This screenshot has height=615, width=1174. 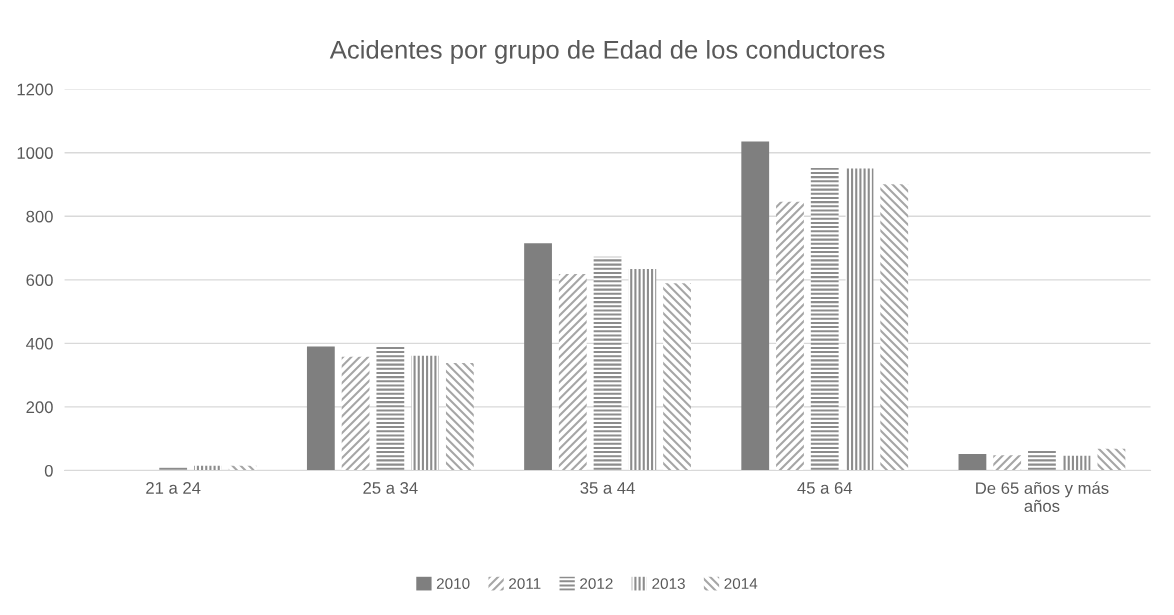 I want to click on chart-title: Acidentes por grupo de Edad de los conductores, so click(x=607, y=52).